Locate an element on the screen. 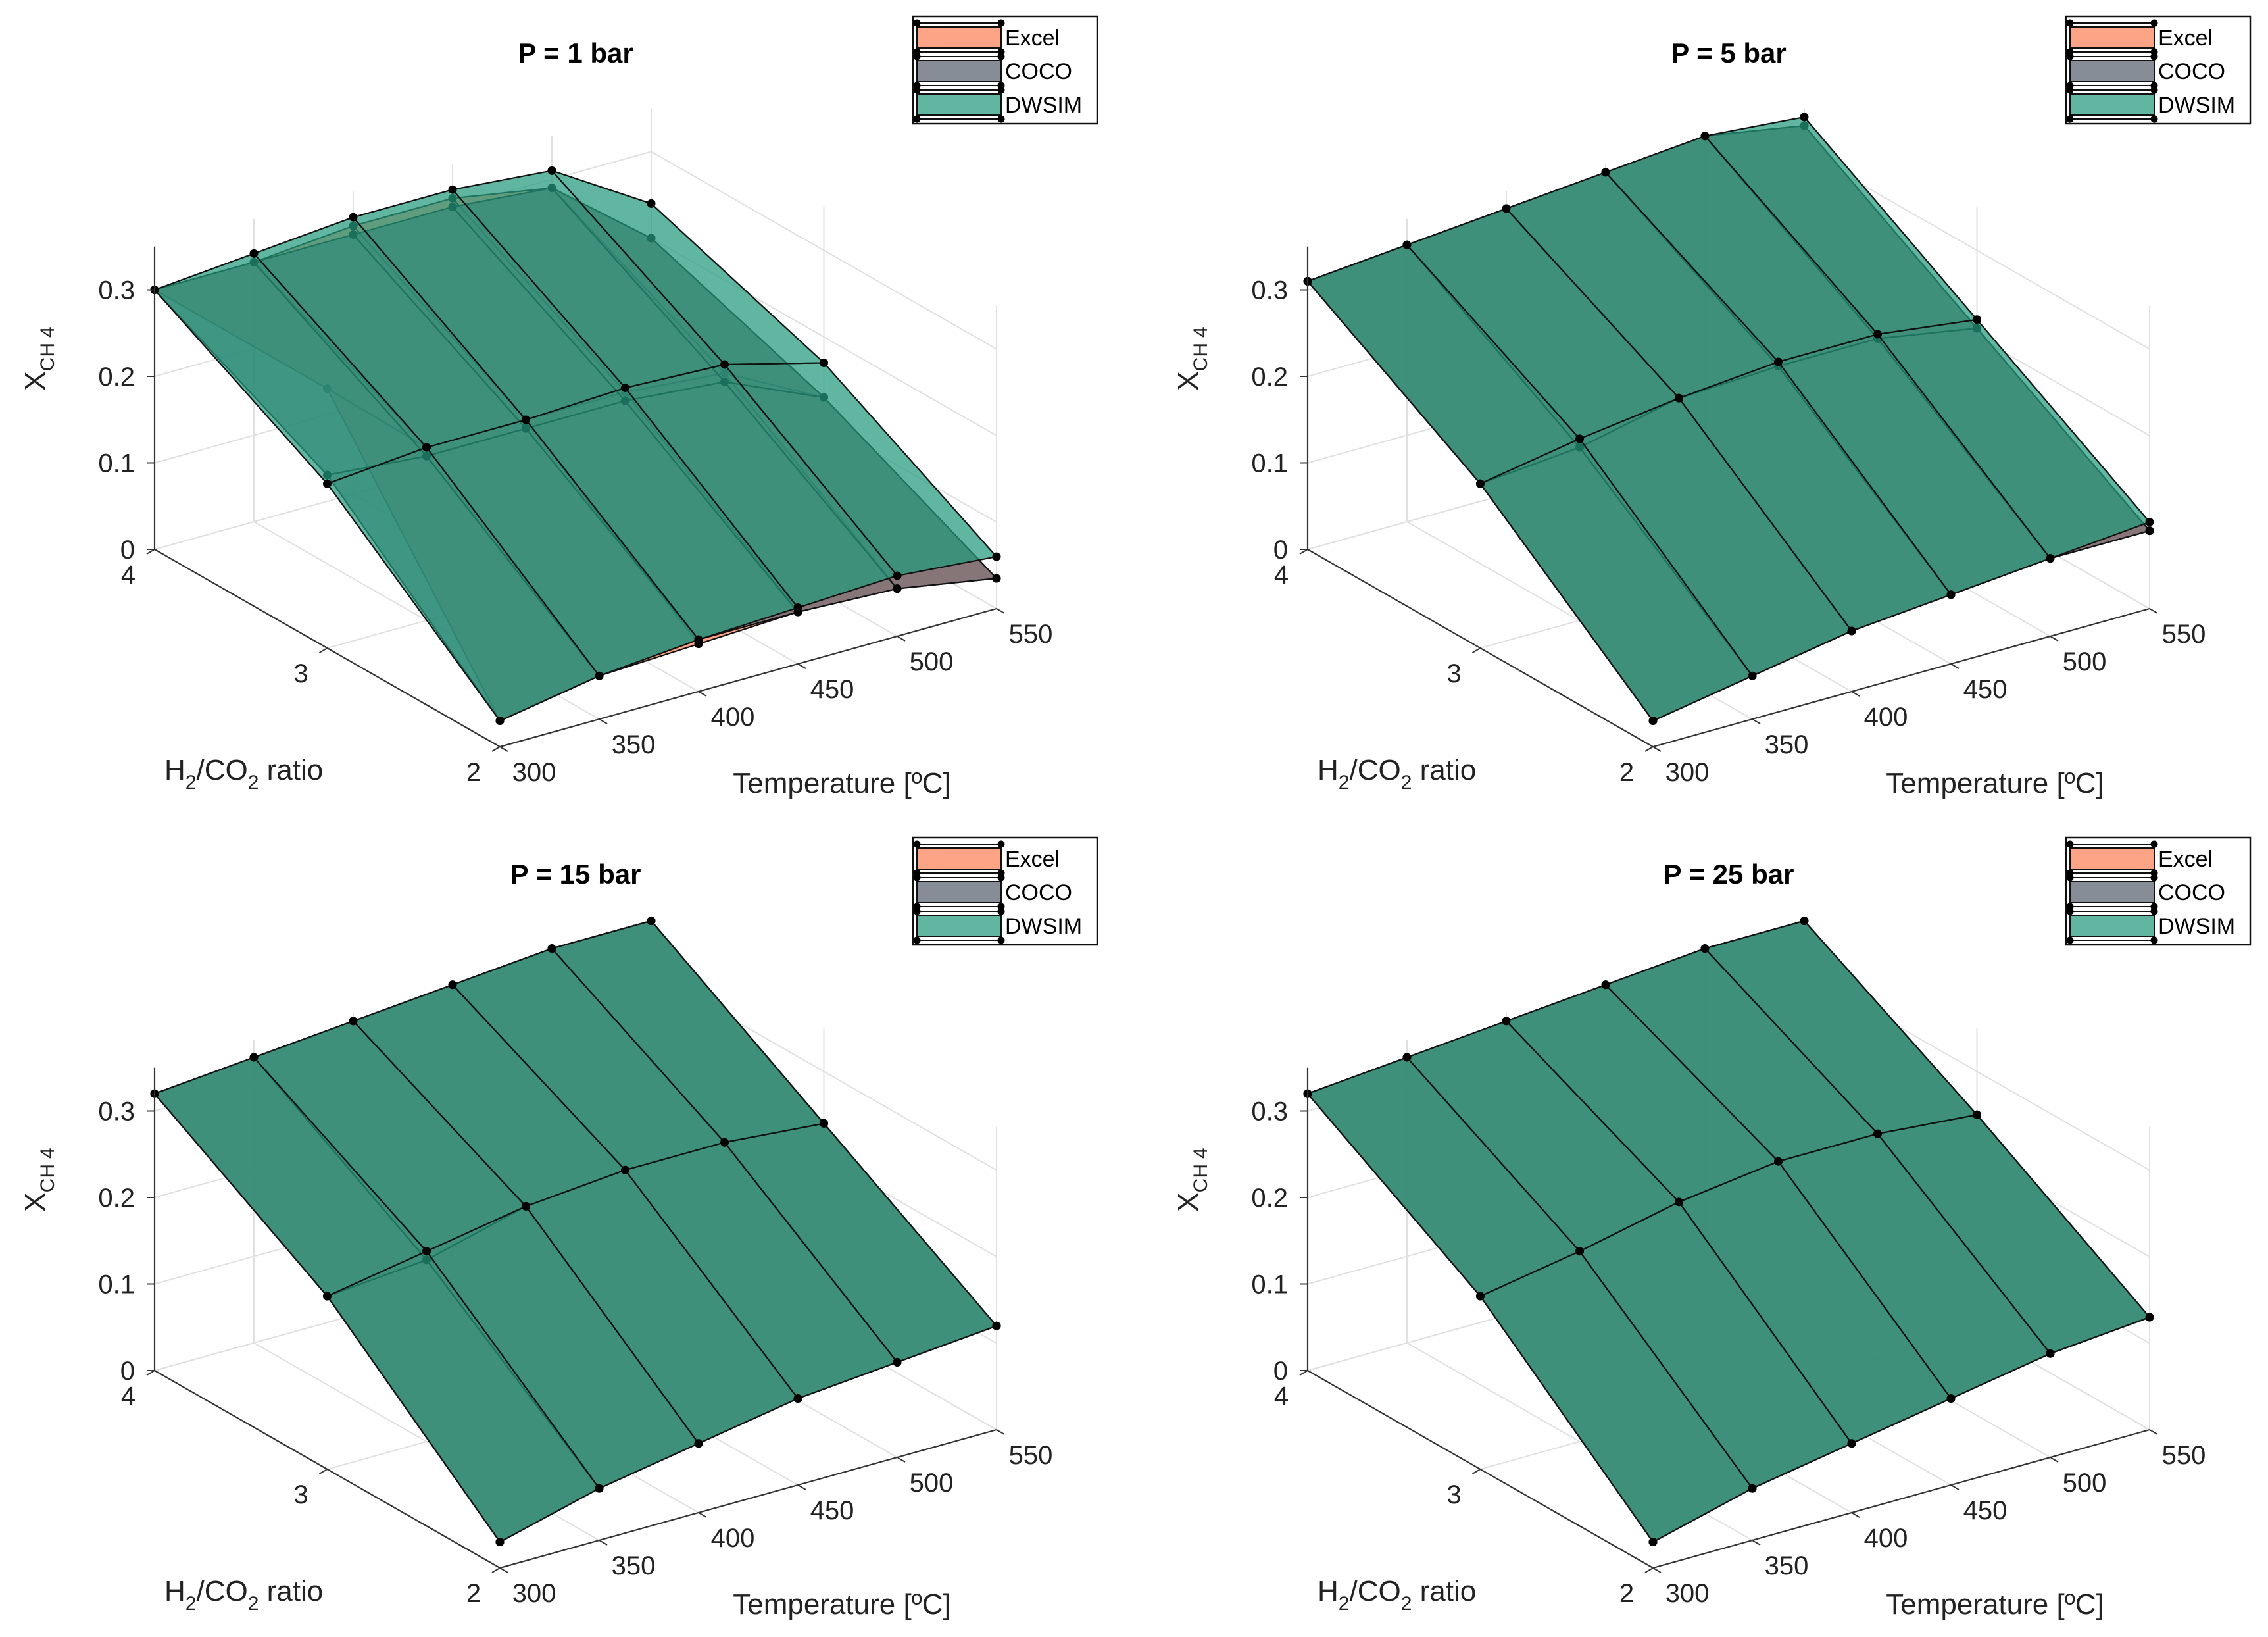 This screenshot has height=1637, width=2268. x-axis-line is located at coordinates (1901, 1498).